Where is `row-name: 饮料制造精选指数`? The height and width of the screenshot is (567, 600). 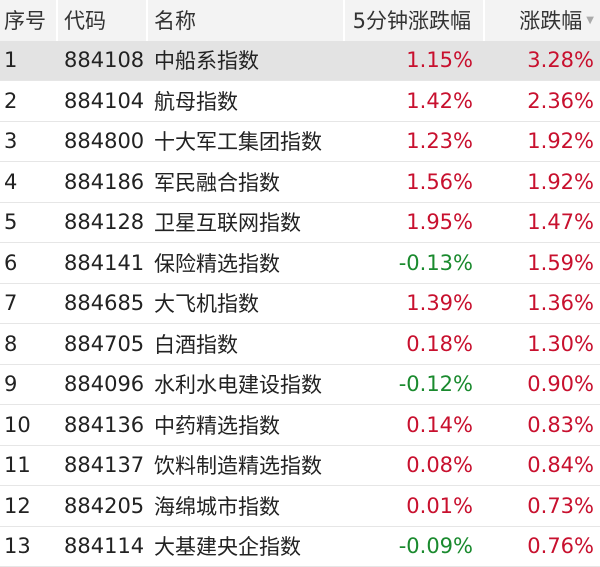
row-name: 饮料制造精选指数 is located at coordinates (238, 466).